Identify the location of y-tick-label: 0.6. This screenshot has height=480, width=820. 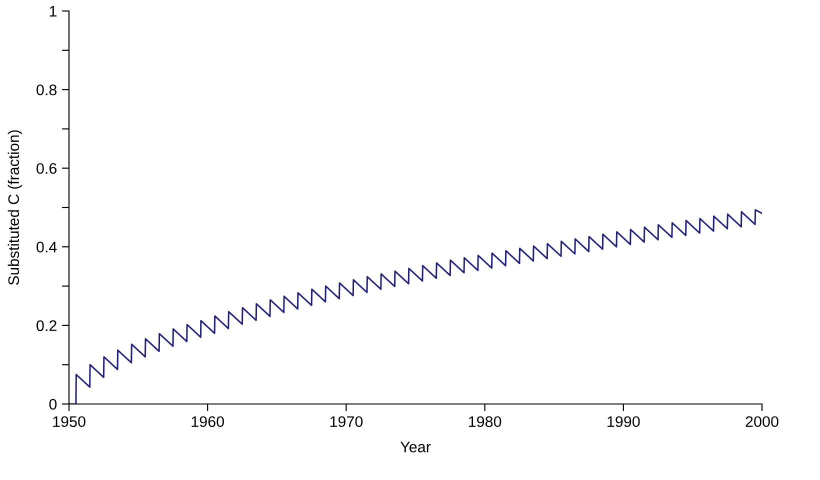
(46, 168).